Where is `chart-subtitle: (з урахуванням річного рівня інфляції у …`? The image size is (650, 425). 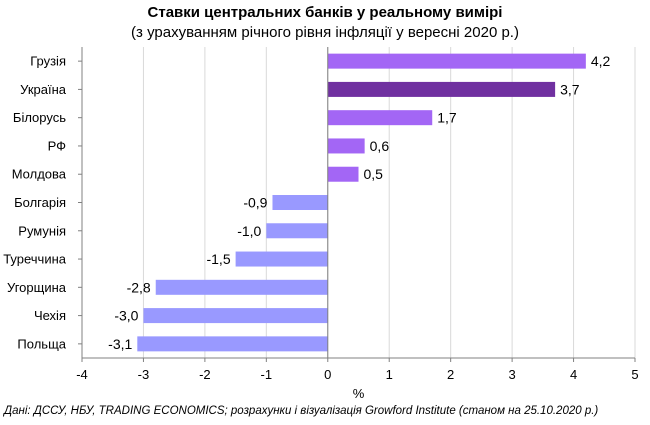
chart-subtitle: (з урахуванням річного рівня інфляції у … is located at coordinates (325, 32).